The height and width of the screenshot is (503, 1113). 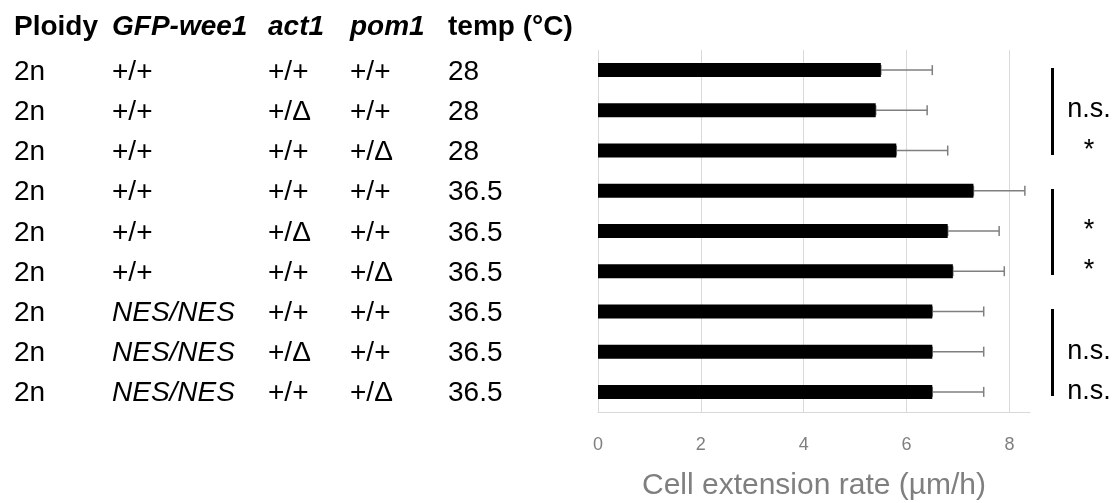 What do you see at coordinates (247, 70) in the screenshot?
I see `category-label: 2n +/+ +/+ +/+ 28` at bounding box center [247, 70].